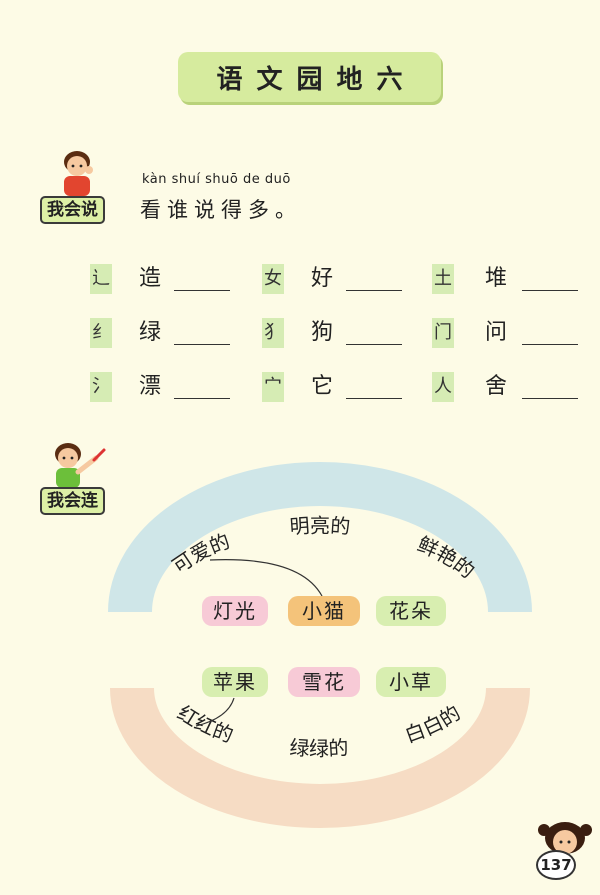 The image size is (600, 895). I want to click on example-char: 问, so click(495, 332).